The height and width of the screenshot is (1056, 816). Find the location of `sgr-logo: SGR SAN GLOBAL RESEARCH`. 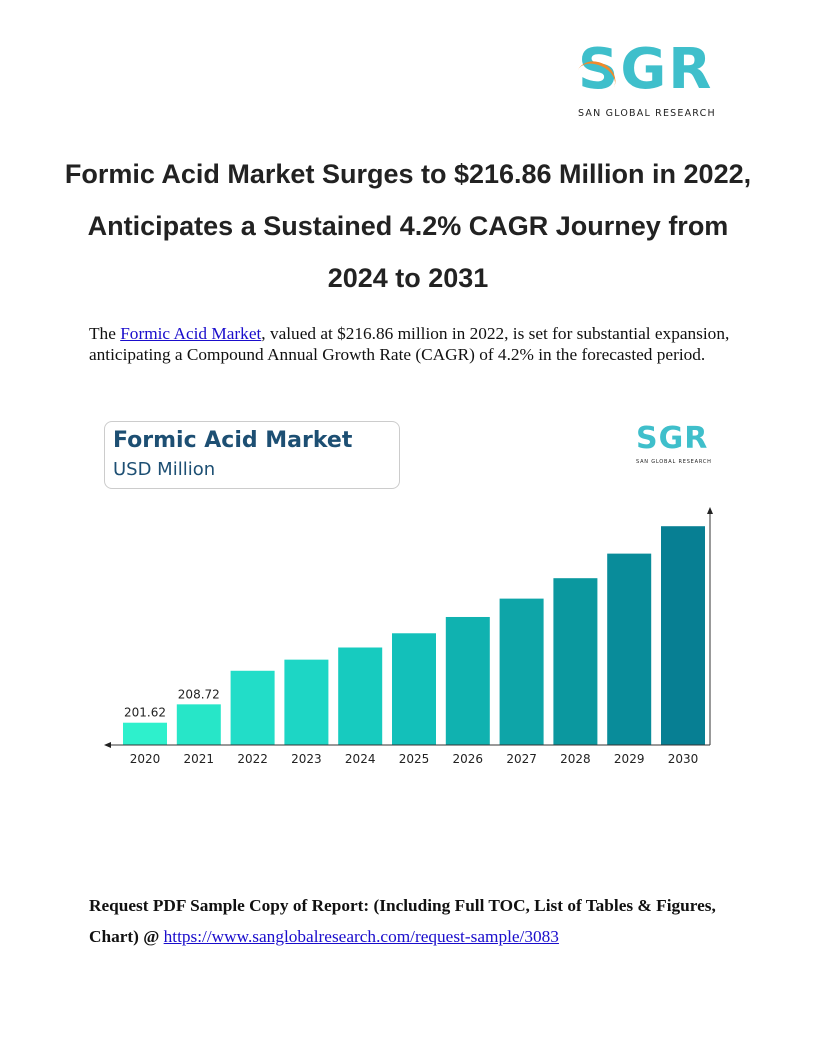

sgr-logo: SGR SAN GLOBAL RESEARCH is located at coordinates (654, 81).